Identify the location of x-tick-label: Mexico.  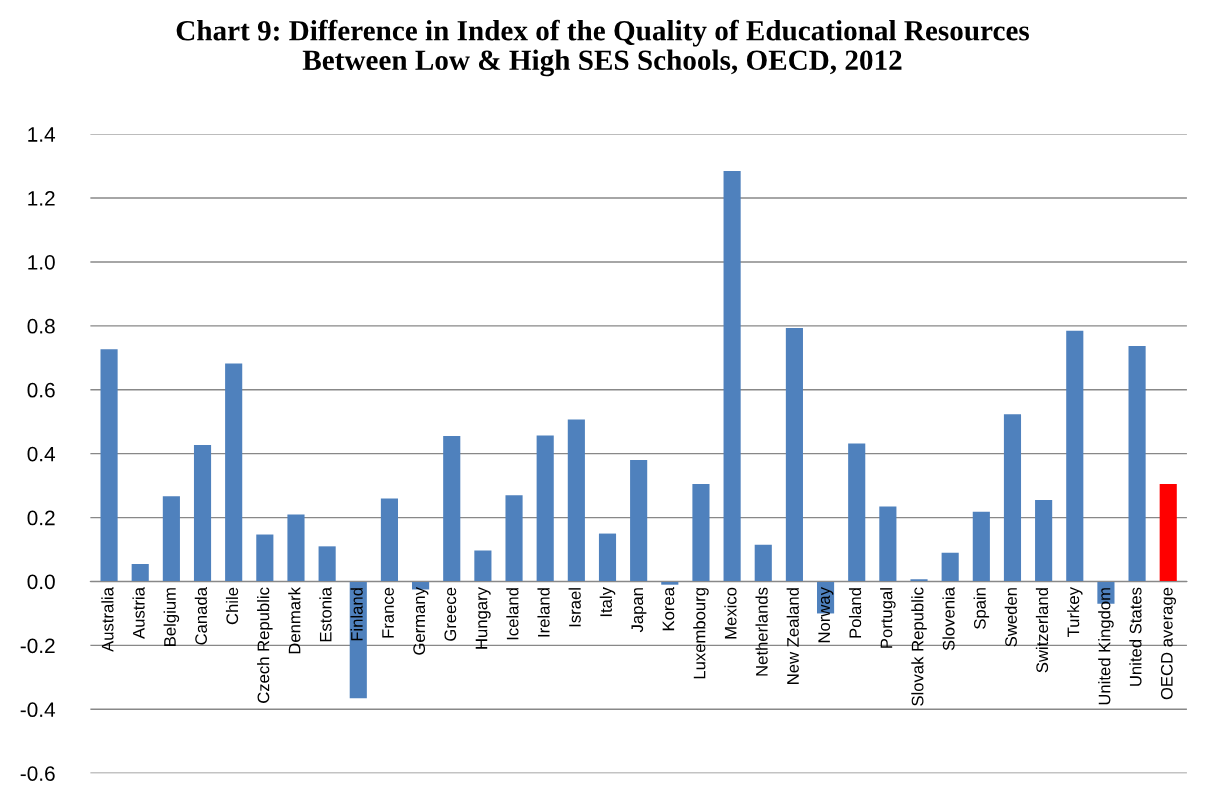
(730, 613).